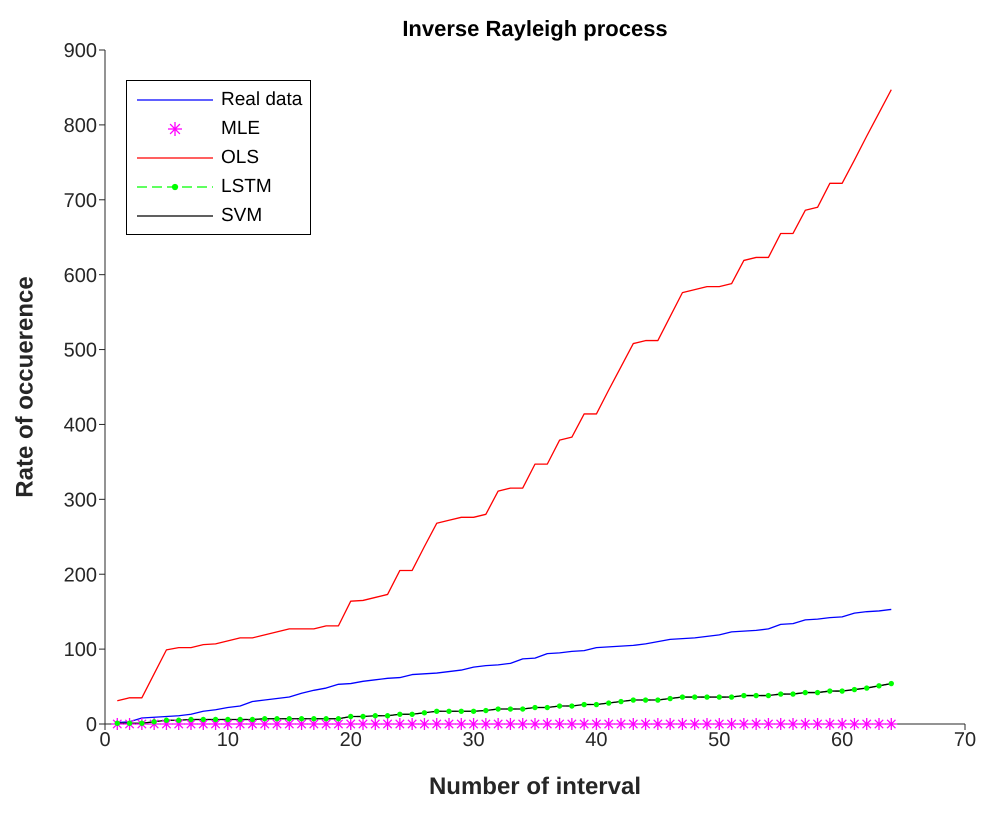 The height and width of the screenshot is (815, 989). Describe the element at coordinates (240, 157) in the screenshot. I see `legend-label: OLS` at that location.